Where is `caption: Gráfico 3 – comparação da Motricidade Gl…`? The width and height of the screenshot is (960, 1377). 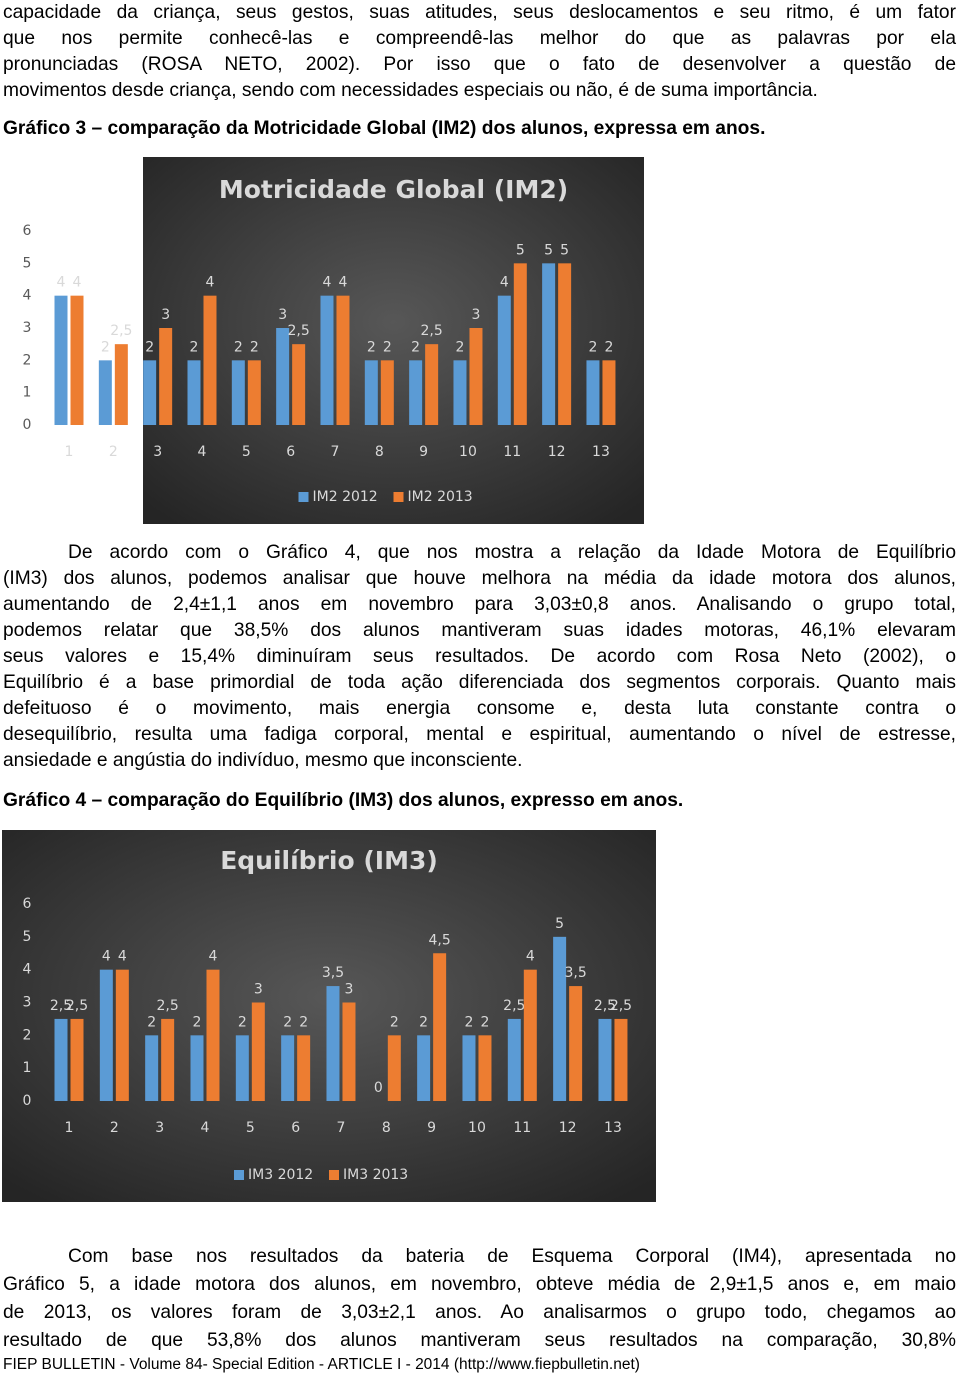
caption: Gráfico 3 – comparação da Motricidade Gl… is located at coordinates (384, 128).